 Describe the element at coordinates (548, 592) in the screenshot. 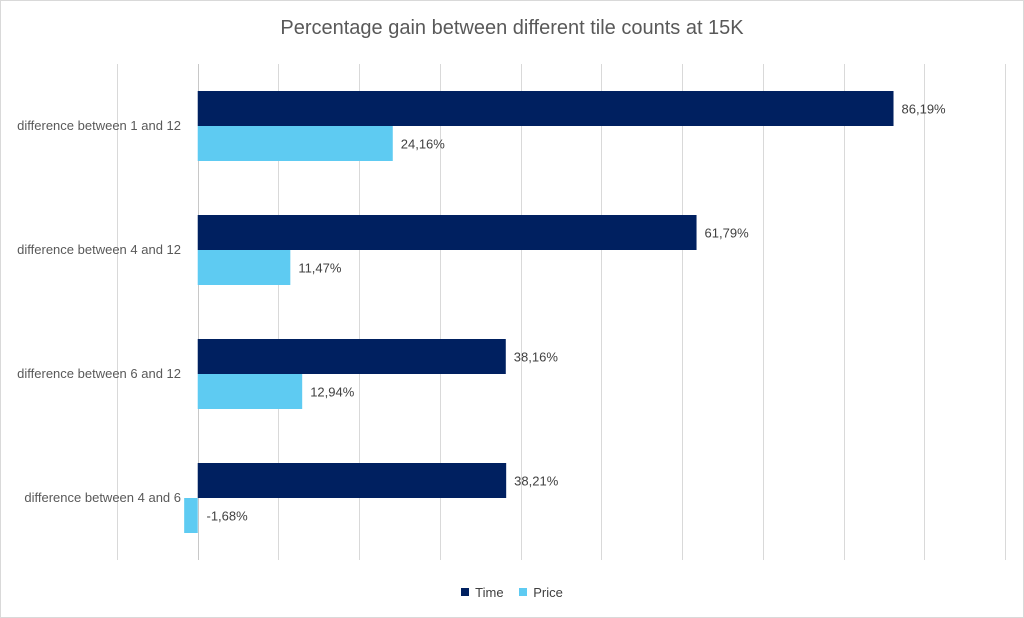

I see `legend-label-price: Price` at that location.